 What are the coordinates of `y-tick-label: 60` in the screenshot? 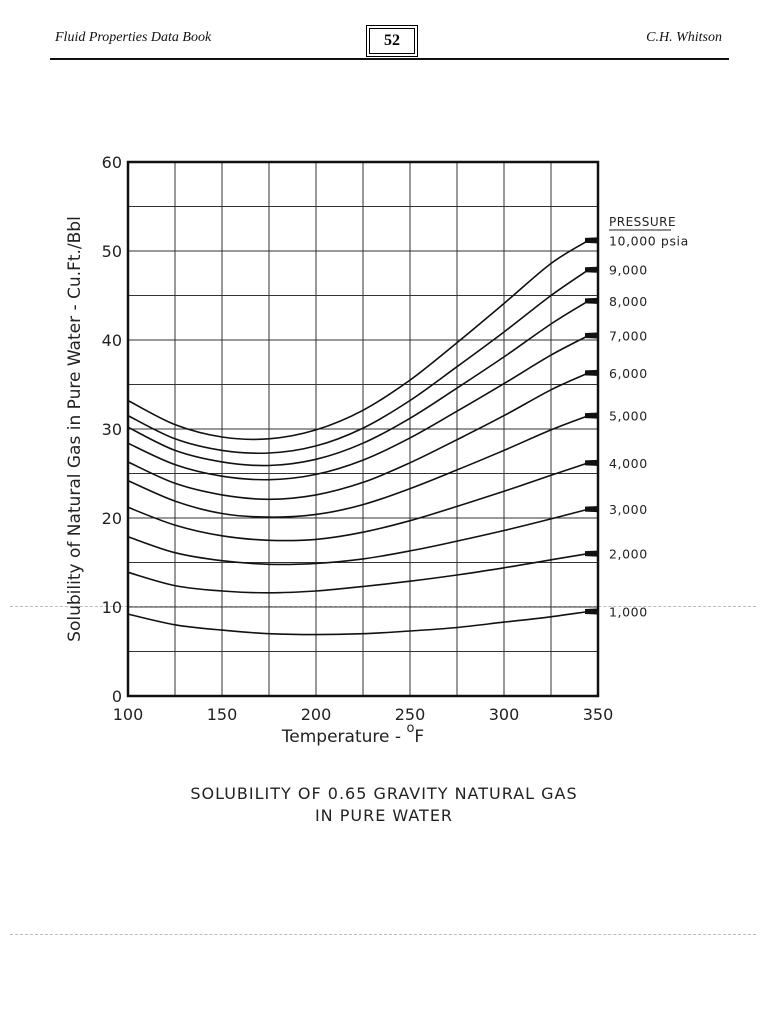 It's located at (112, 162).